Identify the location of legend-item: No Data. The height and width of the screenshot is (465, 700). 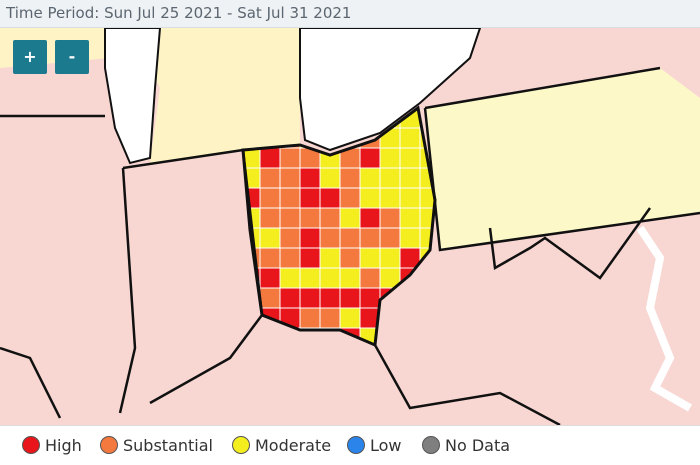
(466, 445).